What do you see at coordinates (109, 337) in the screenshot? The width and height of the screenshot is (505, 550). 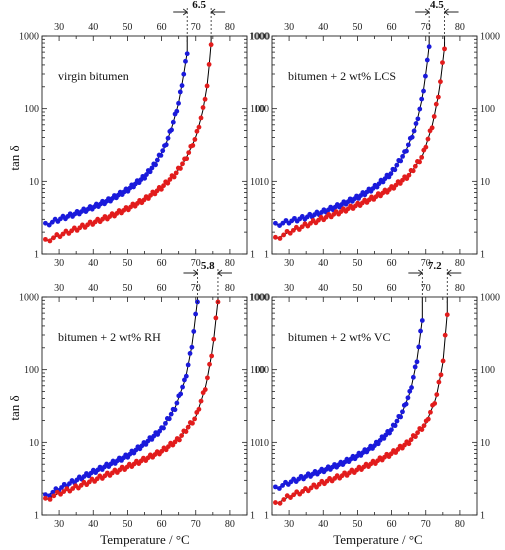 I see `panel-label: bitumen + 2 wt% RH` at bounding box center [109, 337].